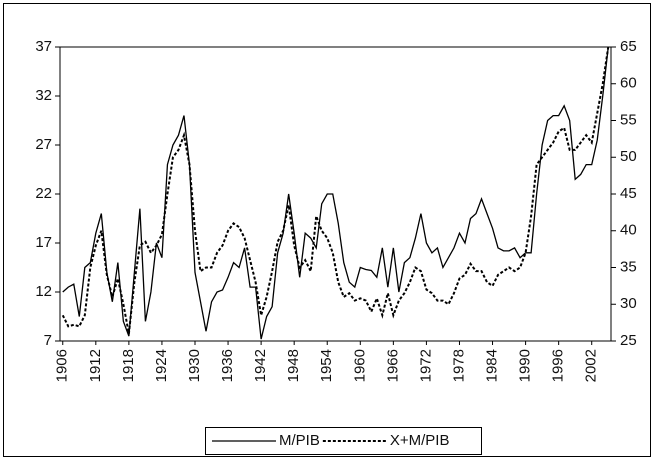  What do you see at coordinates (628, 156) in the screenshot?
I see `y2-tick-label: 50` at bounding box center [628, 156].